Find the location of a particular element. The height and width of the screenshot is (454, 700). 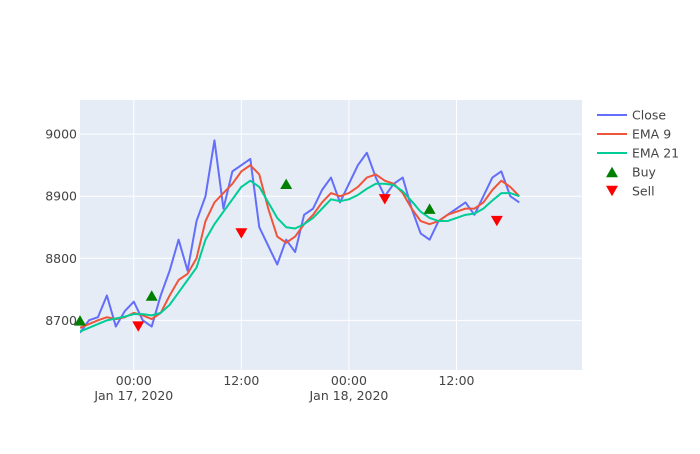

y-tick-label: 8900 is located at coordinates (61, 196).